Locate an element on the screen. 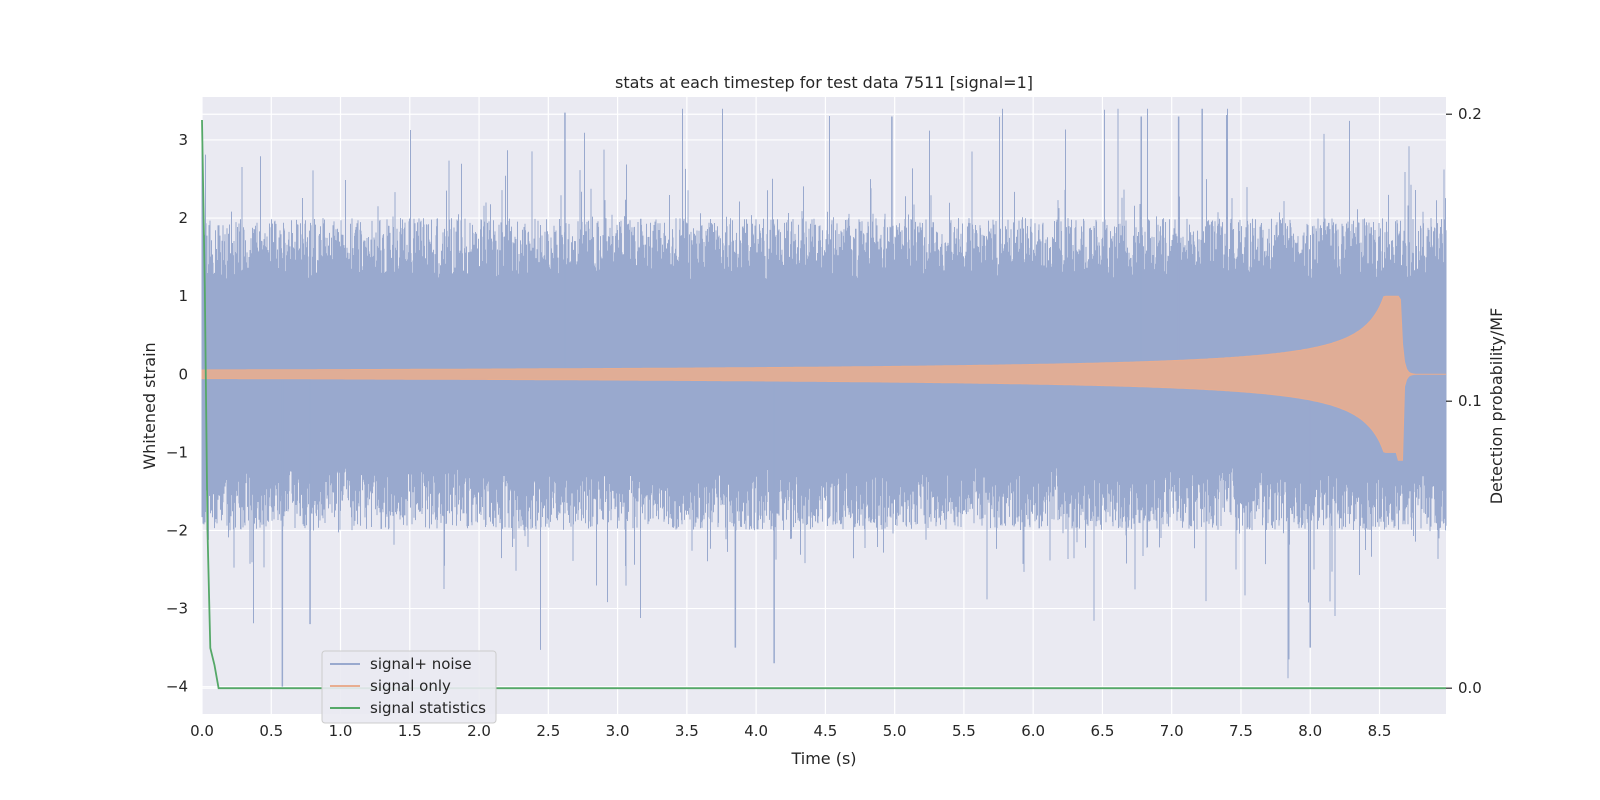 The height and width of the screenshot is (800, 1600). y2-tick-label: 0.1 is located at coordinates (1470, 401).